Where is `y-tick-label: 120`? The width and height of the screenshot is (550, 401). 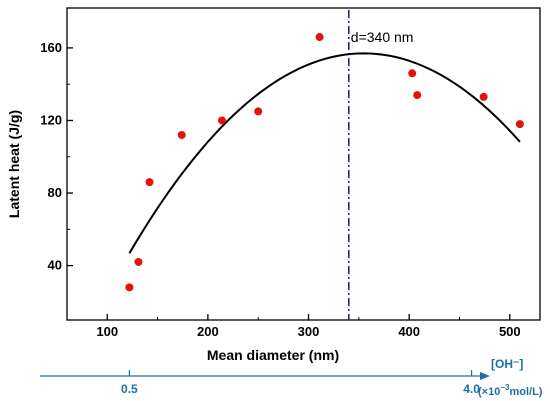
y-tick-label: 120 is located at coordinates (51, 119).